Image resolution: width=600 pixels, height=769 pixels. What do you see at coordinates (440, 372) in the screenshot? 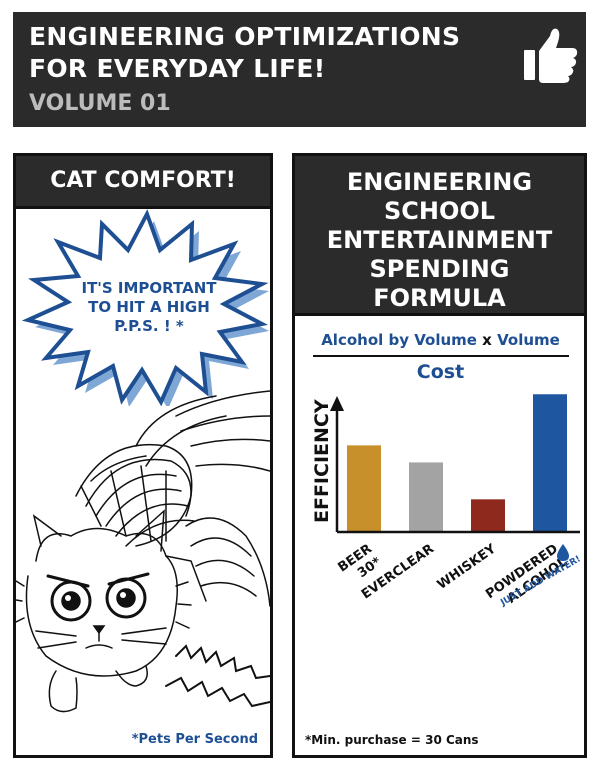
I see `formula-denominator: Cost` at bounding box center [440, 372].